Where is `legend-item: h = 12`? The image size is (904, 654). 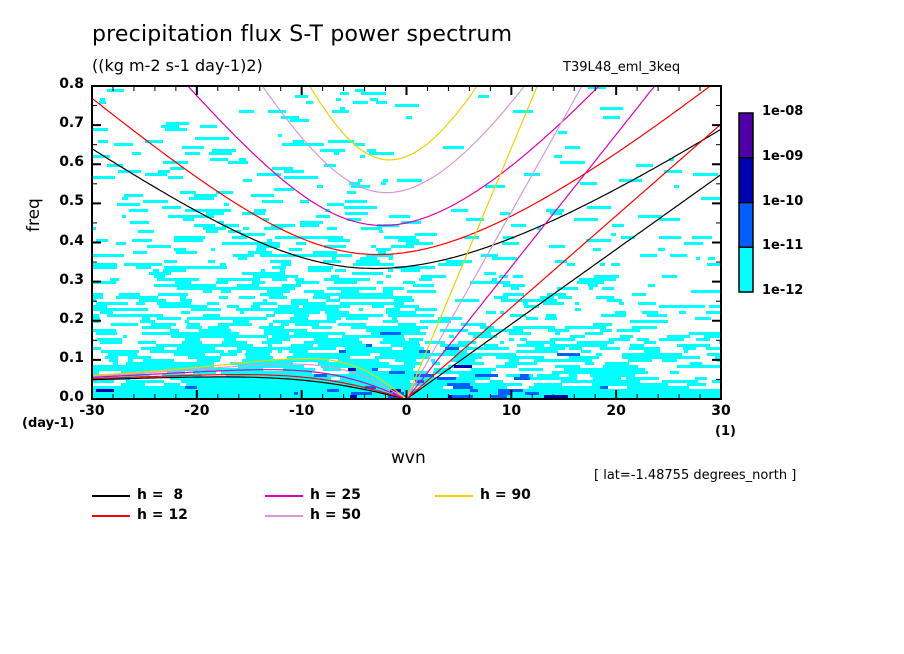
legend-item: h = 12 is located at coordinates (152, 515).